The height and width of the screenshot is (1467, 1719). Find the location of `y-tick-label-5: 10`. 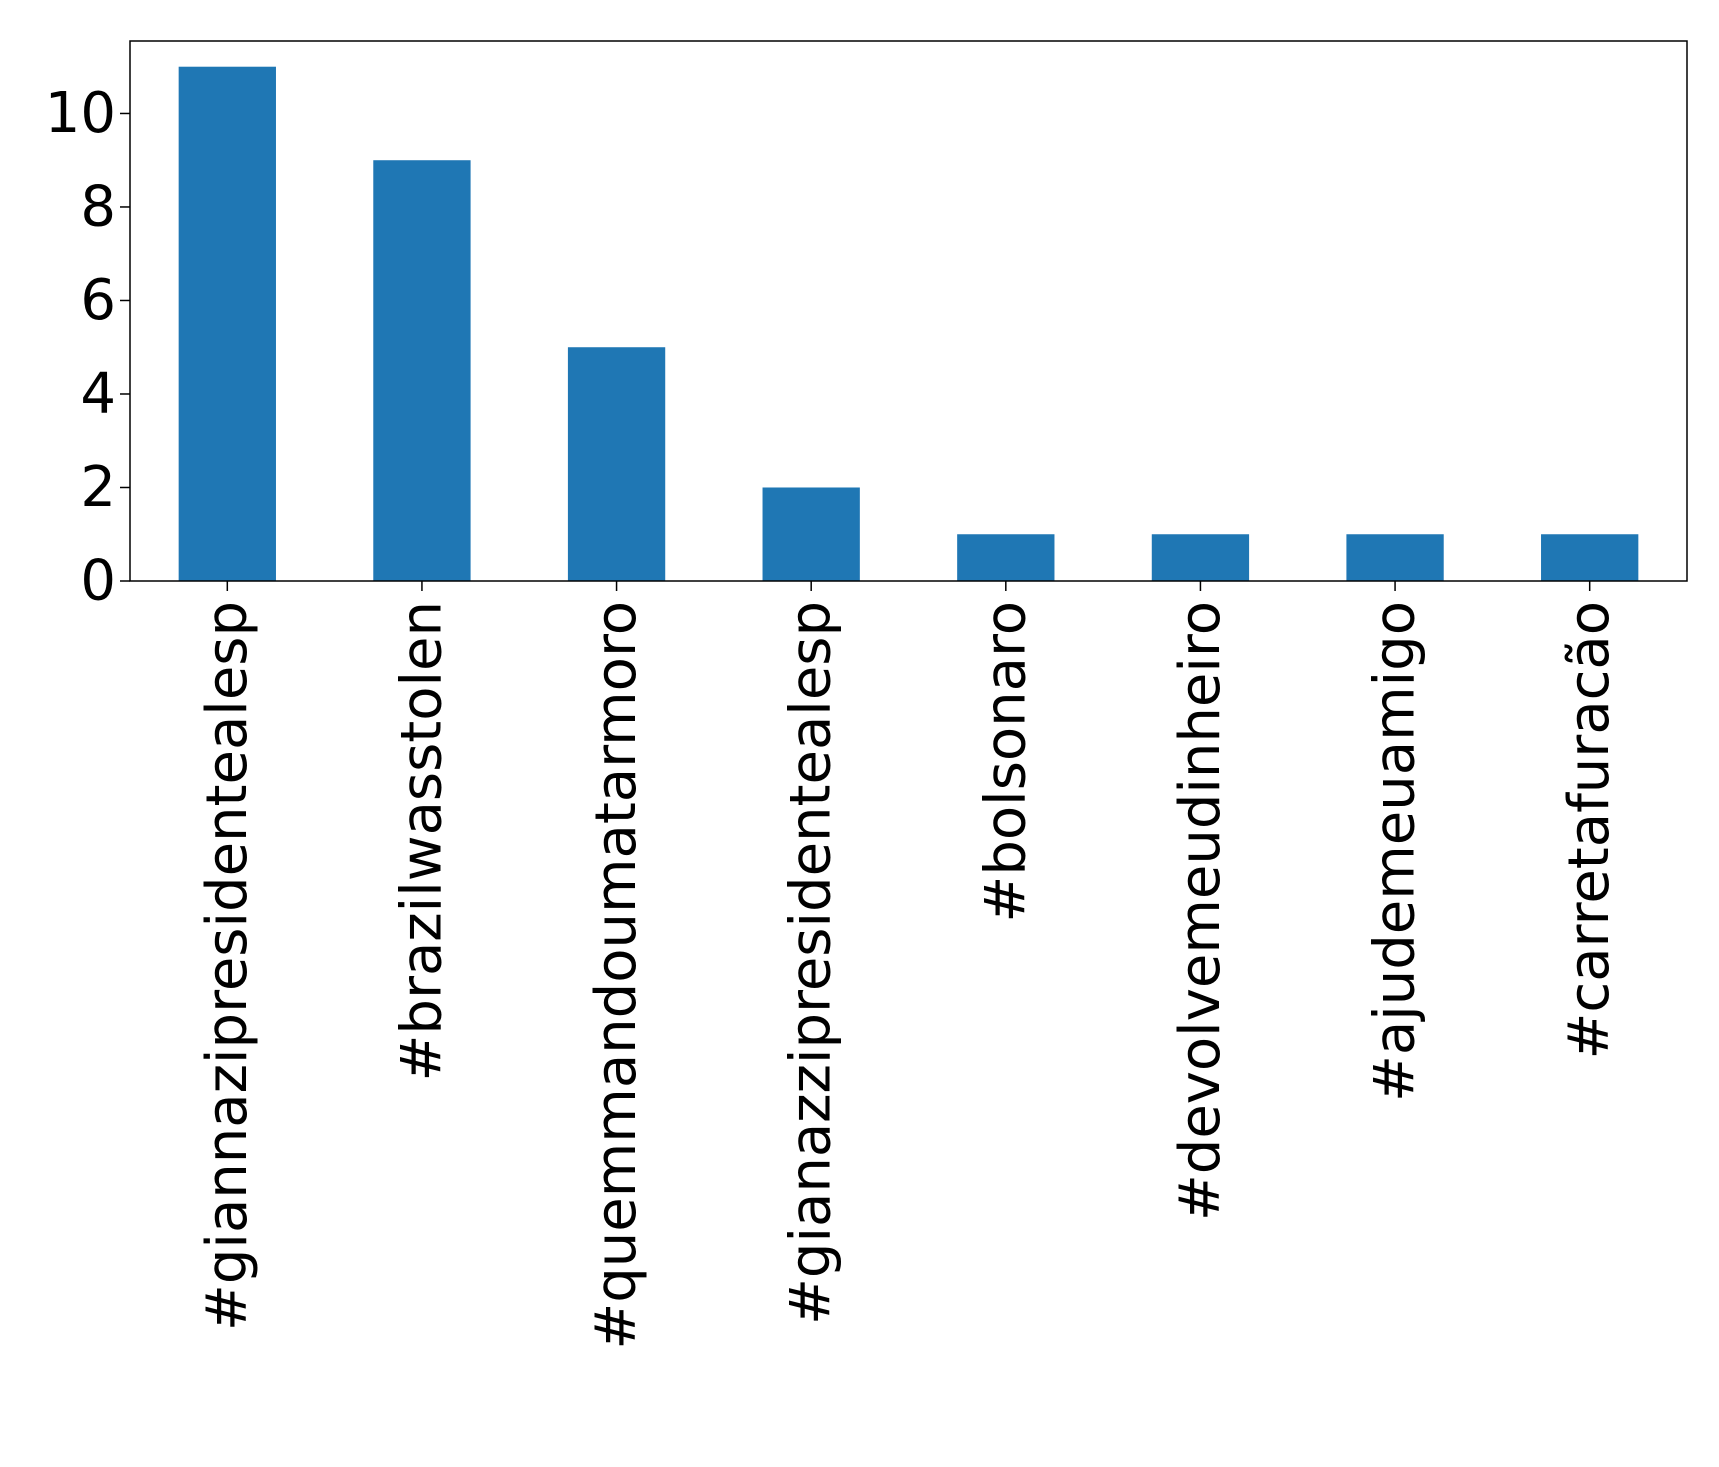

y-tick-label-5: 10 is located at coordinates (80, 113).